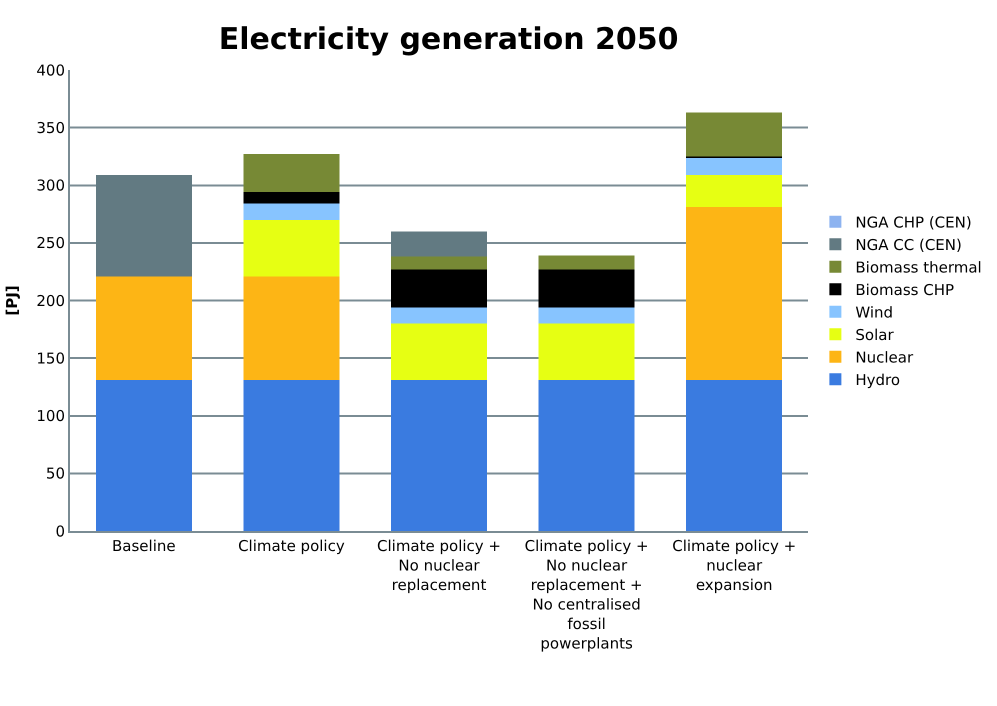 Image resolution: width=997 pixels, height=706 pixels. What do you see at coordinates (50, 127) in the screenshot?
I see `y-tick-label: 350` at bounding box center [50, 127].